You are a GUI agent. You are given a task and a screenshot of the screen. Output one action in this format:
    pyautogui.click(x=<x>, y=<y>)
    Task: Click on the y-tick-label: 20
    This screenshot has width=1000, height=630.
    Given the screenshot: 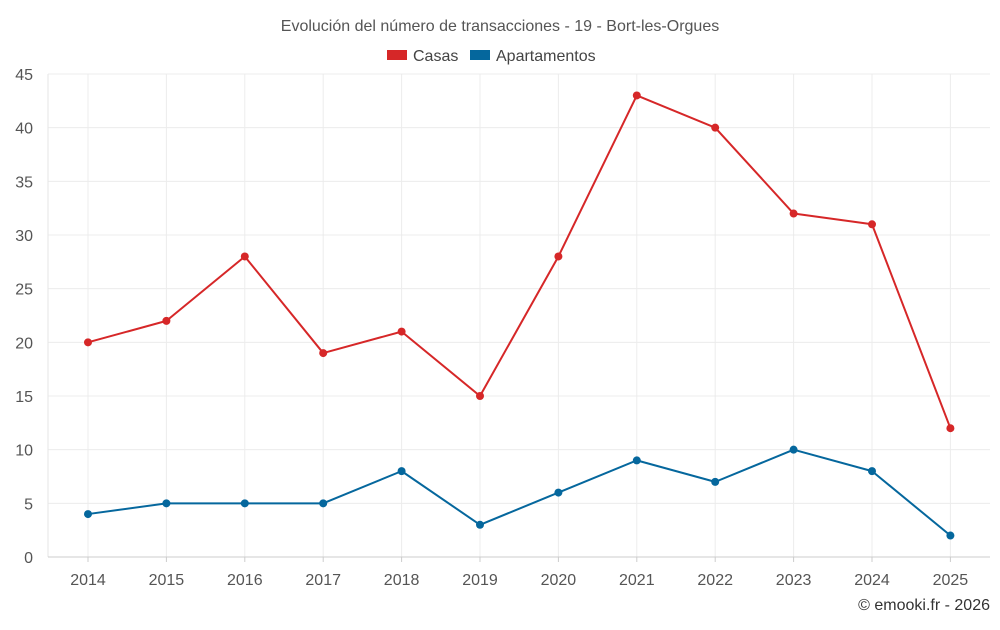 What is the action you would take?
    pyautogui.click(x=24, y=343)
    